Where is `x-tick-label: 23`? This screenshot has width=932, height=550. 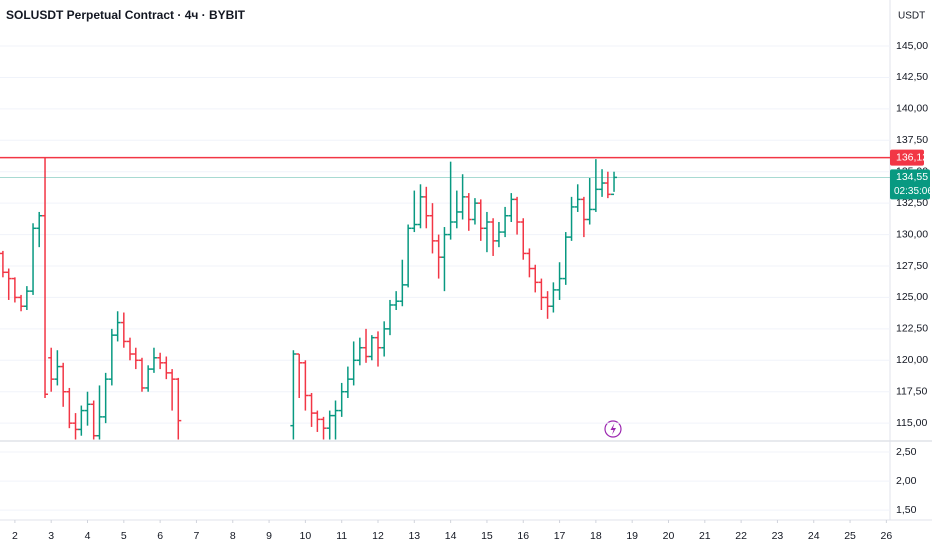
x-tick-label: 23 is located at coordinates (778, 536).